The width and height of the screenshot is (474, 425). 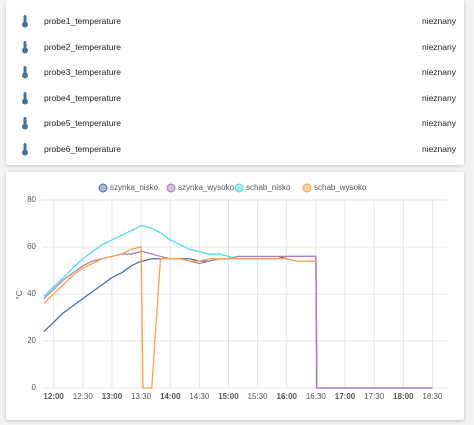 What do you see at coordinates (34, 387) in the screenshot?
I see `y-tick-label: 0` at bounding box center [34, 387].